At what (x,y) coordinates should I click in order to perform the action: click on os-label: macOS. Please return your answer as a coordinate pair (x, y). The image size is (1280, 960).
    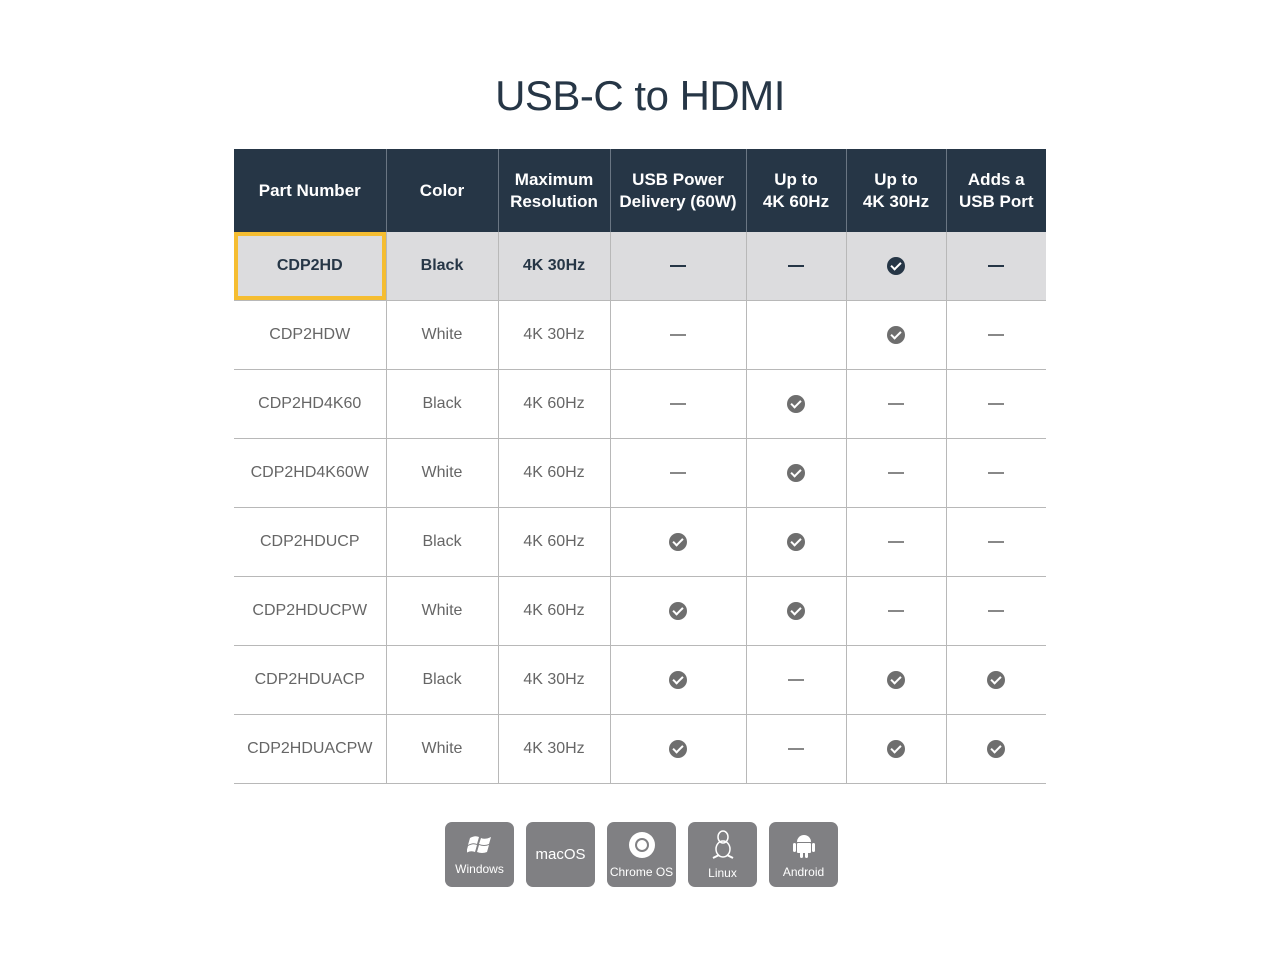
    Looking at the image, I should click on (560, 854).